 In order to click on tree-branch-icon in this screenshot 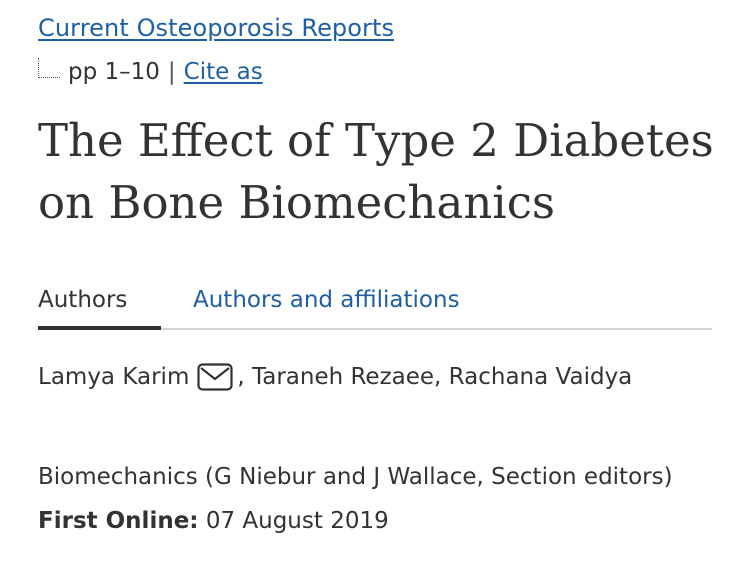, I will do `click(49, 68)`.